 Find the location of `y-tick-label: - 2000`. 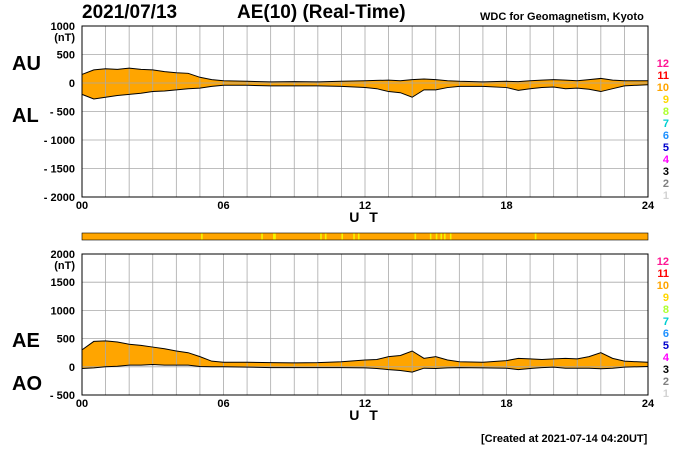

y-tick-label: - 2000 is located at coordinates (59, 198).